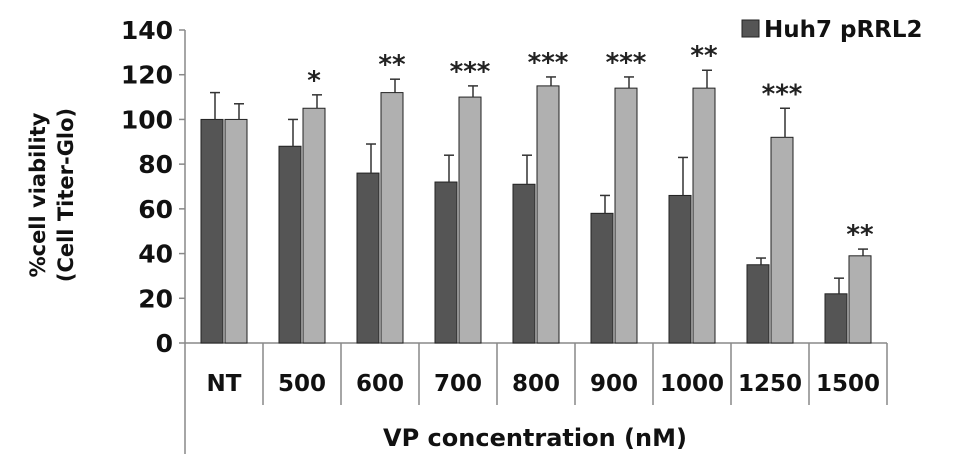 This screenshot has height=454, width=973. I want to click on x-category-label: 900, so click(614, 384).